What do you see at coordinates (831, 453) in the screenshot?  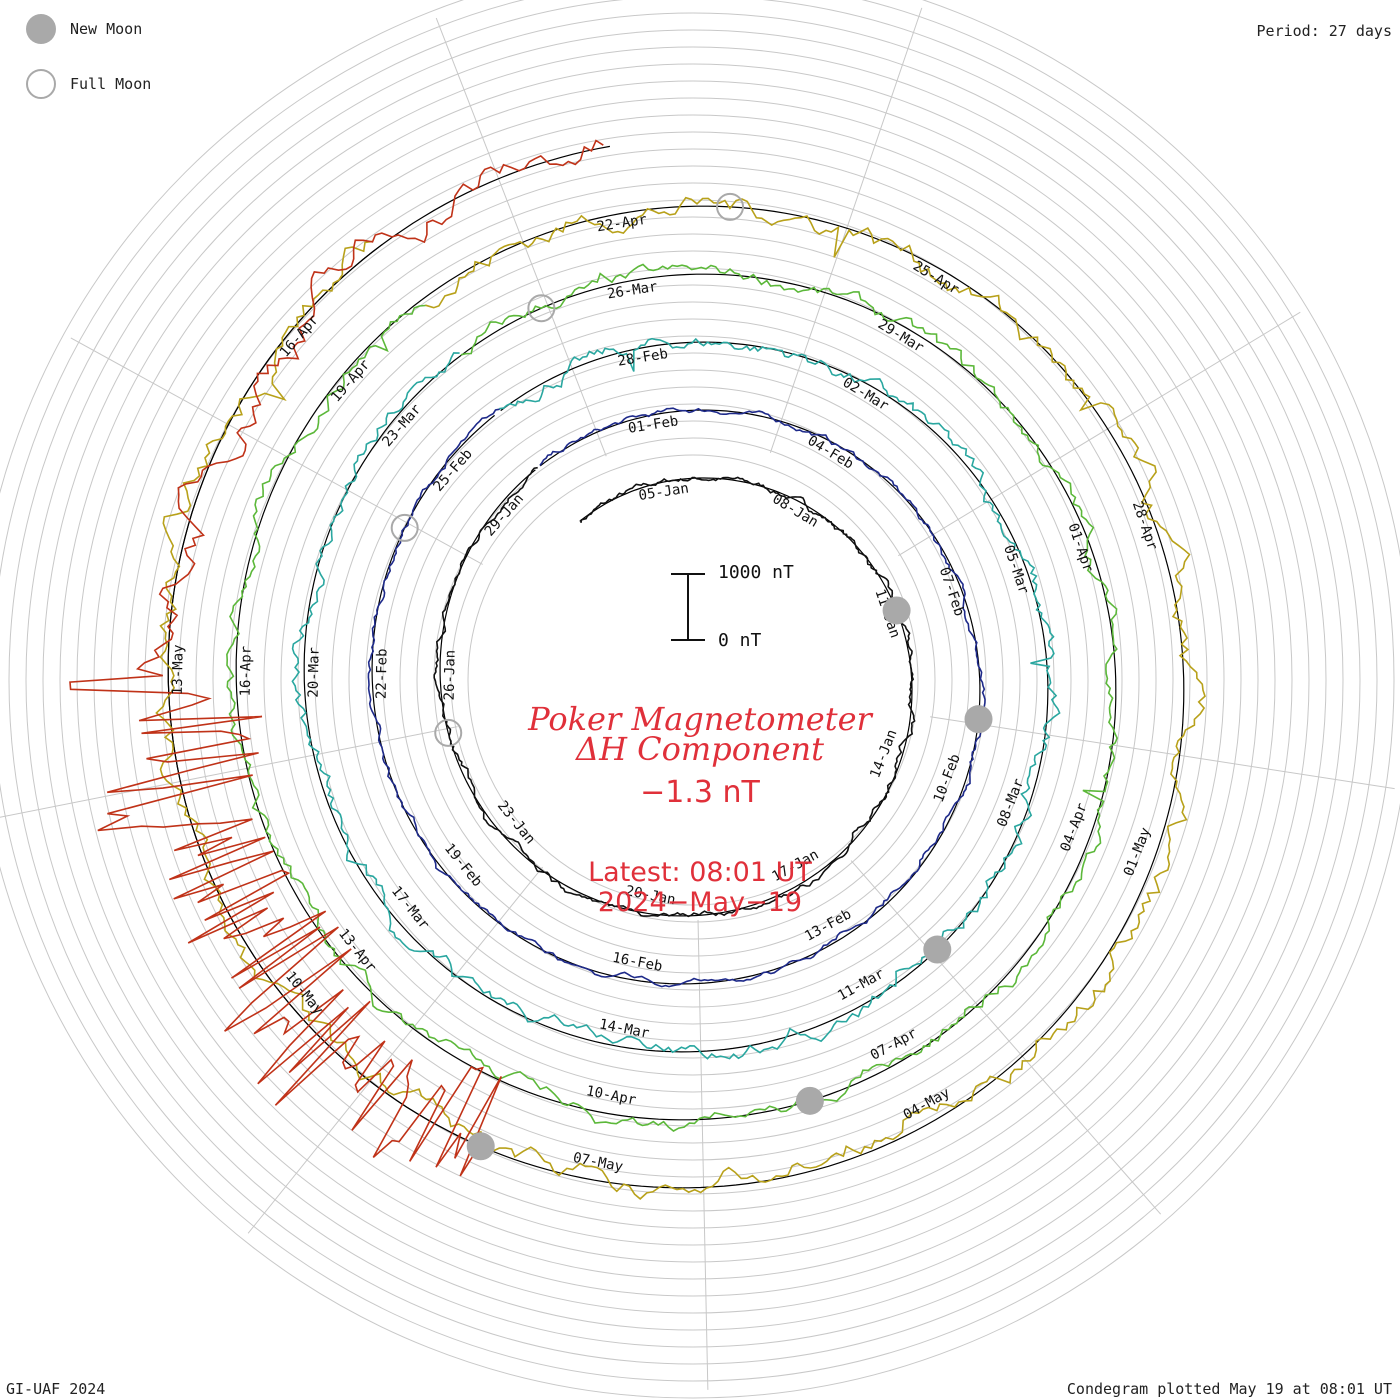 I see `date-label: 04-Feb` at bounding box center [831, 453].